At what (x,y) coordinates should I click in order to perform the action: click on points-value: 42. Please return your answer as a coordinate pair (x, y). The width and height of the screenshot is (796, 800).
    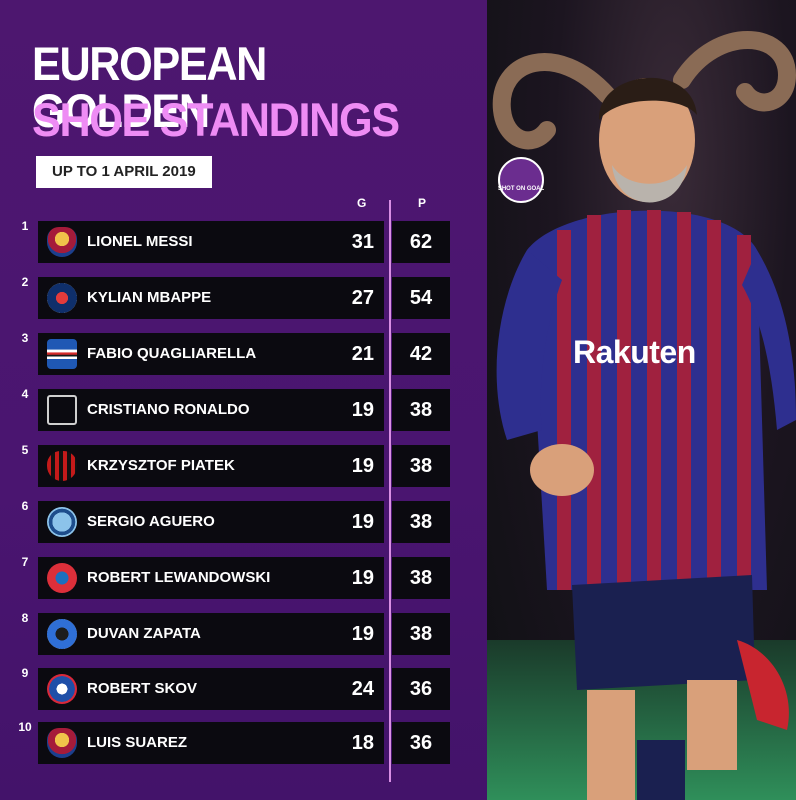
    Looking at the image, I should click on (421, 354).